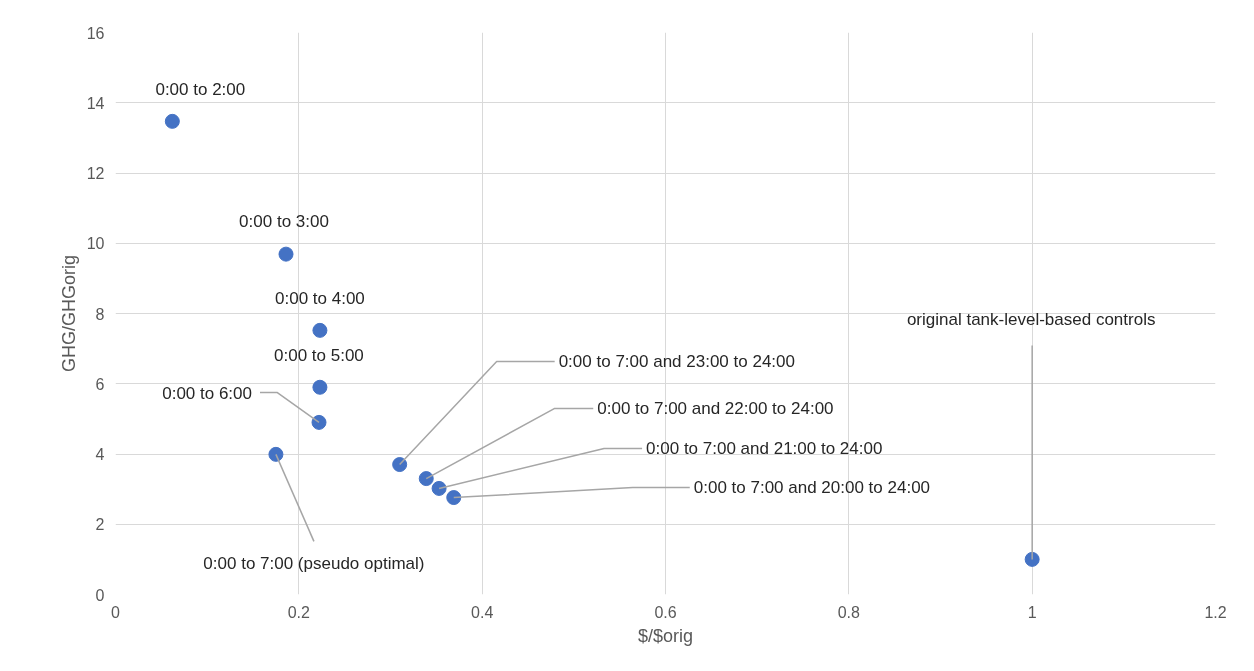  What do you see at coordinates (812, 488) in the screenshot?
I see `annotation: 0:00 to 7:00 and 20:00 to 24:00` at bounding box center [812, 488].